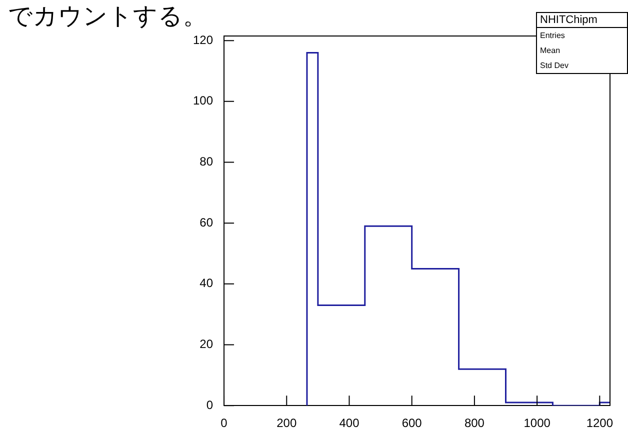 The height and width of the screenshot is (434, 628). I want to click on y-tick-label: 20, so click(207, 344).